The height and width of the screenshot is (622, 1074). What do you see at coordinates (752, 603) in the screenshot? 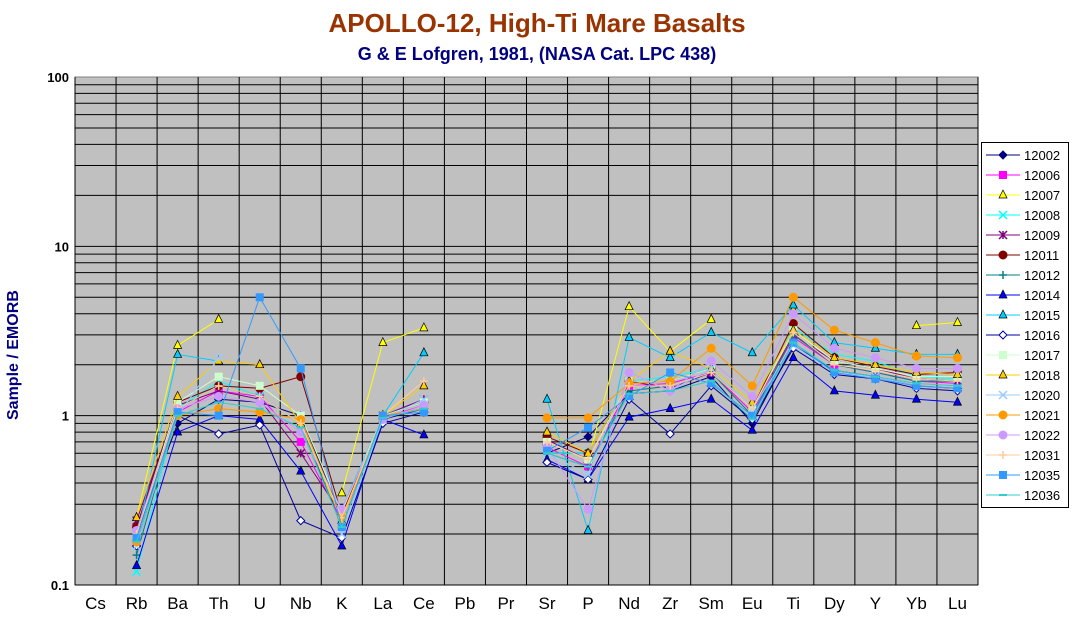
I see `x-tick-label: Eu` at bounding box center [752, 603].